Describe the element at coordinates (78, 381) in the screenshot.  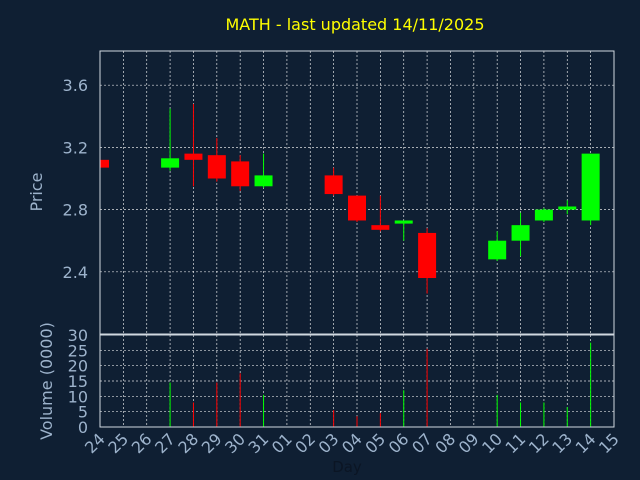
I see `volume-tick-label: 15` at that location.